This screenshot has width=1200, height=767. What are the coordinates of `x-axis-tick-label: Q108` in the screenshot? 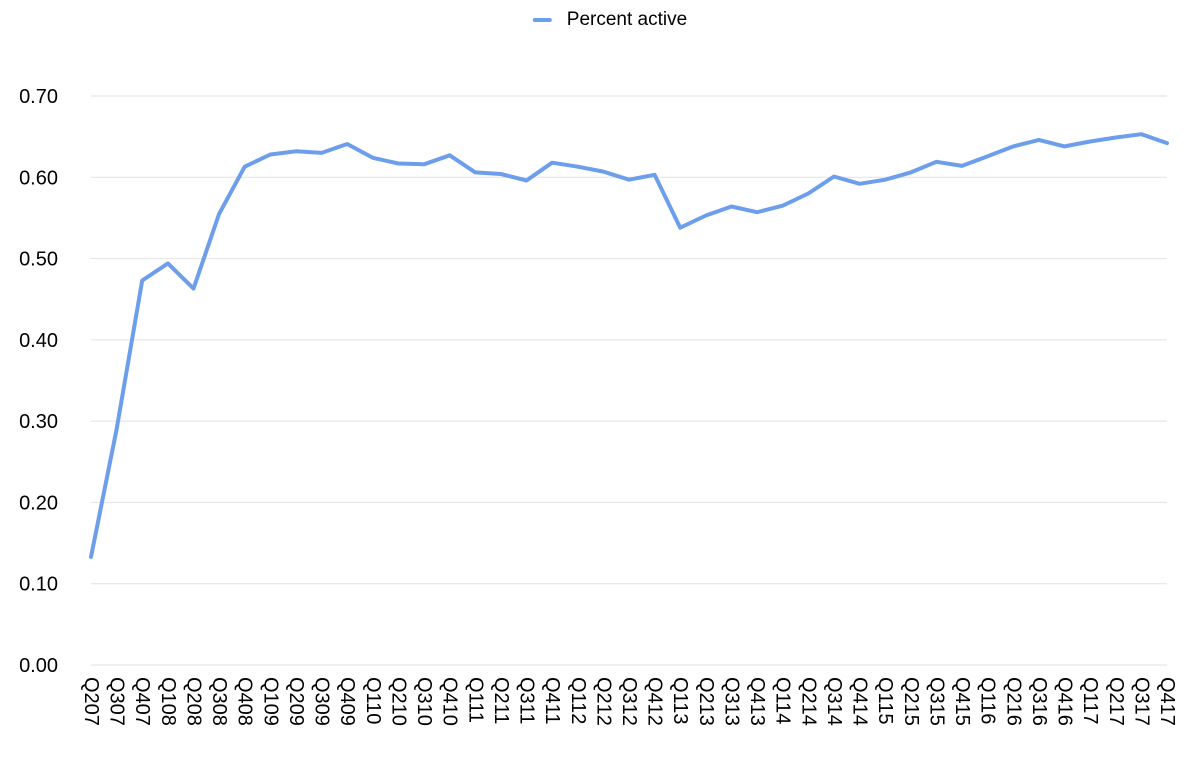 It's located at (168, 701).